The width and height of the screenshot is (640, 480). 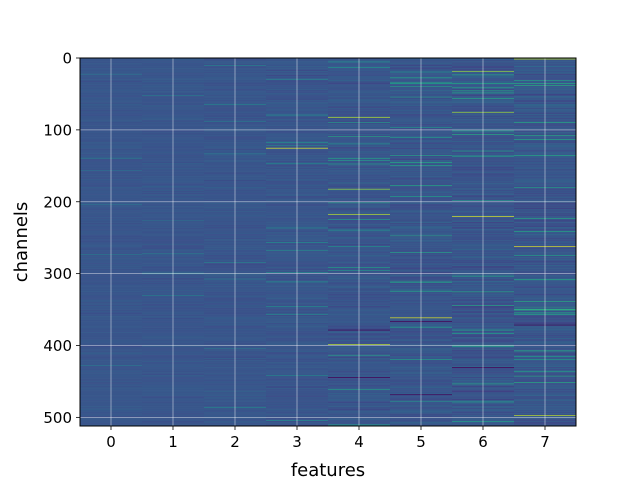 I want to click on x-tick-label: 4, so click(x=359, y=442).